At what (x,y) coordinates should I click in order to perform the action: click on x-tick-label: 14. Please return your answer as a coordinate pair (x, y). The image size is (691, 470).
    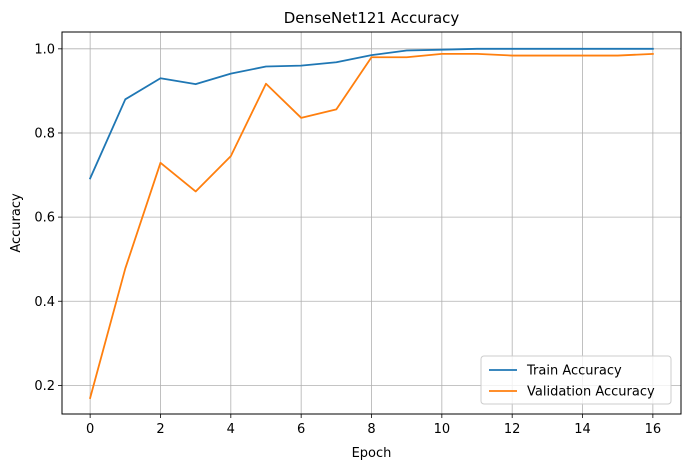
    Looking at the image, I should click on (582, 429).